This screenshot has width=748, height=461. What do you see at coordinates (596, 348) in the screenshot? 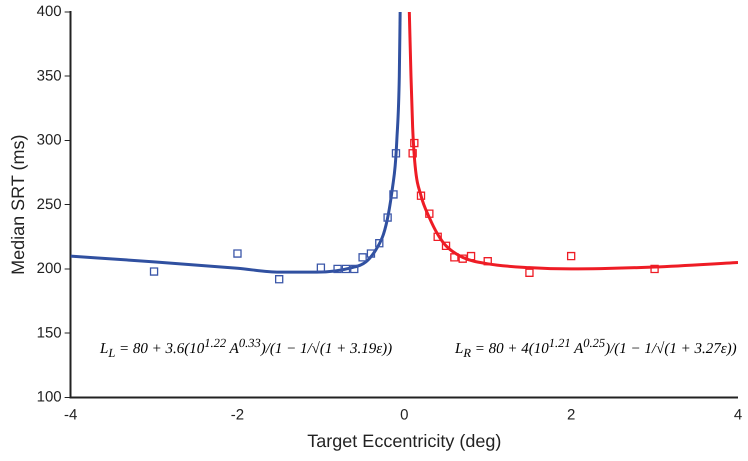
I see `annotation: L$_{R}$ = 80 + 4(10$^{1.21}$ A$^{0.25}$)/(1 − 1/√(1 + 3.27ε))` at bounding box center [596, 348].